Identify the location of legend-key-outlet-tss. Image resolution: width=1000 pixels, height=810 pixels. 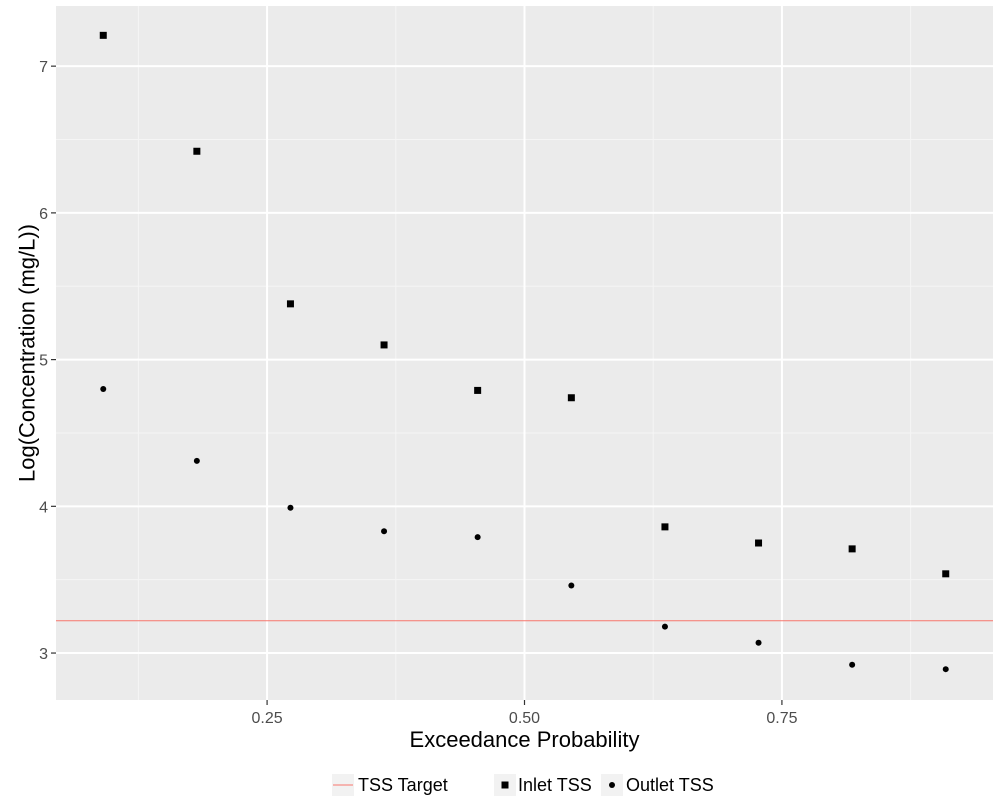
(612, 785).